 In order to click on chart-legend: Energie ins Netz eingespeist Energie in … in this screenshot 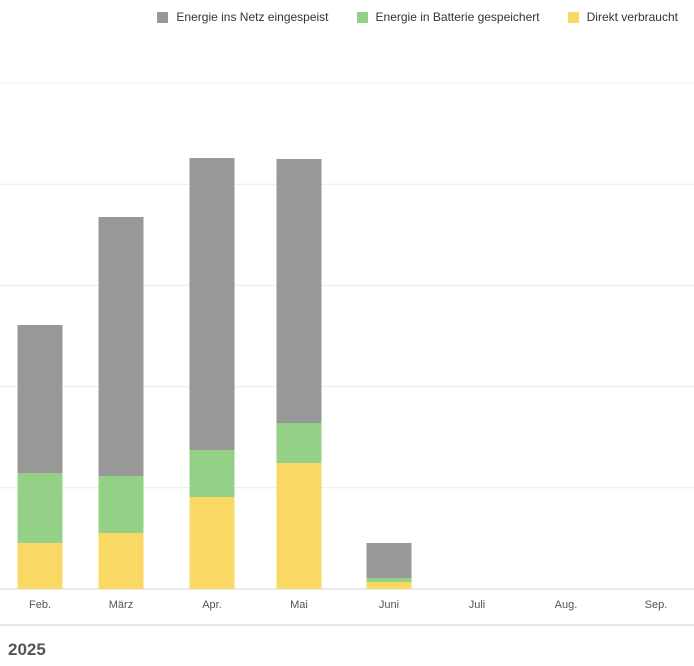, I will do `click(417, 17)`.